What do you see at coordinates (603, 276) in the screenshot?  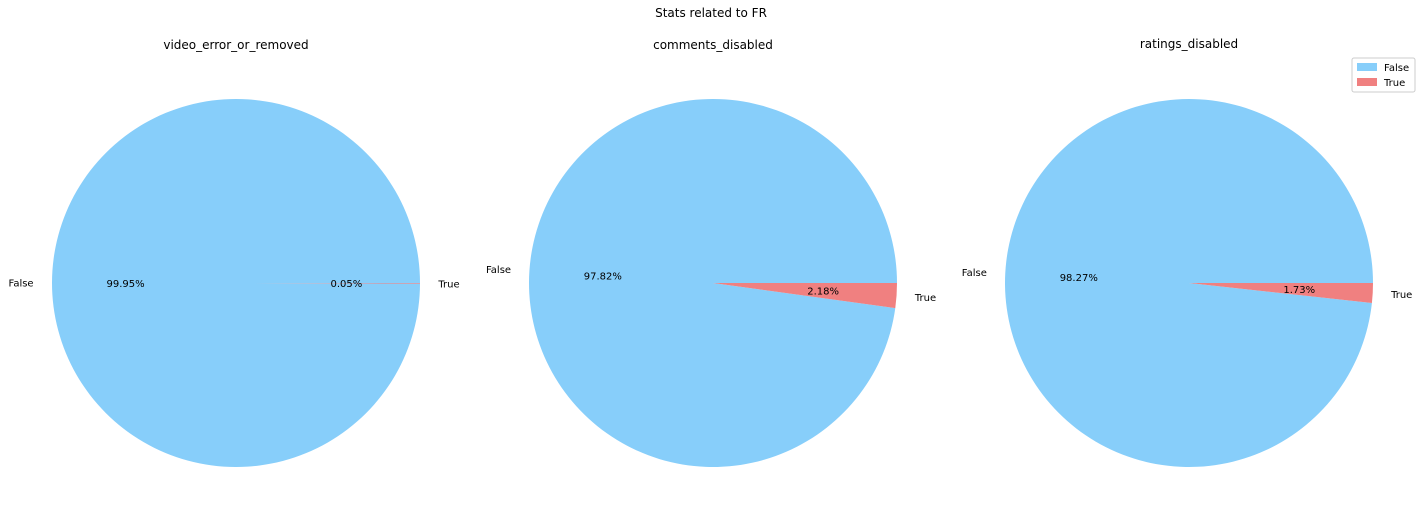 I see `pie-percent-label: 97.82%` at bounding box center [603, 276].